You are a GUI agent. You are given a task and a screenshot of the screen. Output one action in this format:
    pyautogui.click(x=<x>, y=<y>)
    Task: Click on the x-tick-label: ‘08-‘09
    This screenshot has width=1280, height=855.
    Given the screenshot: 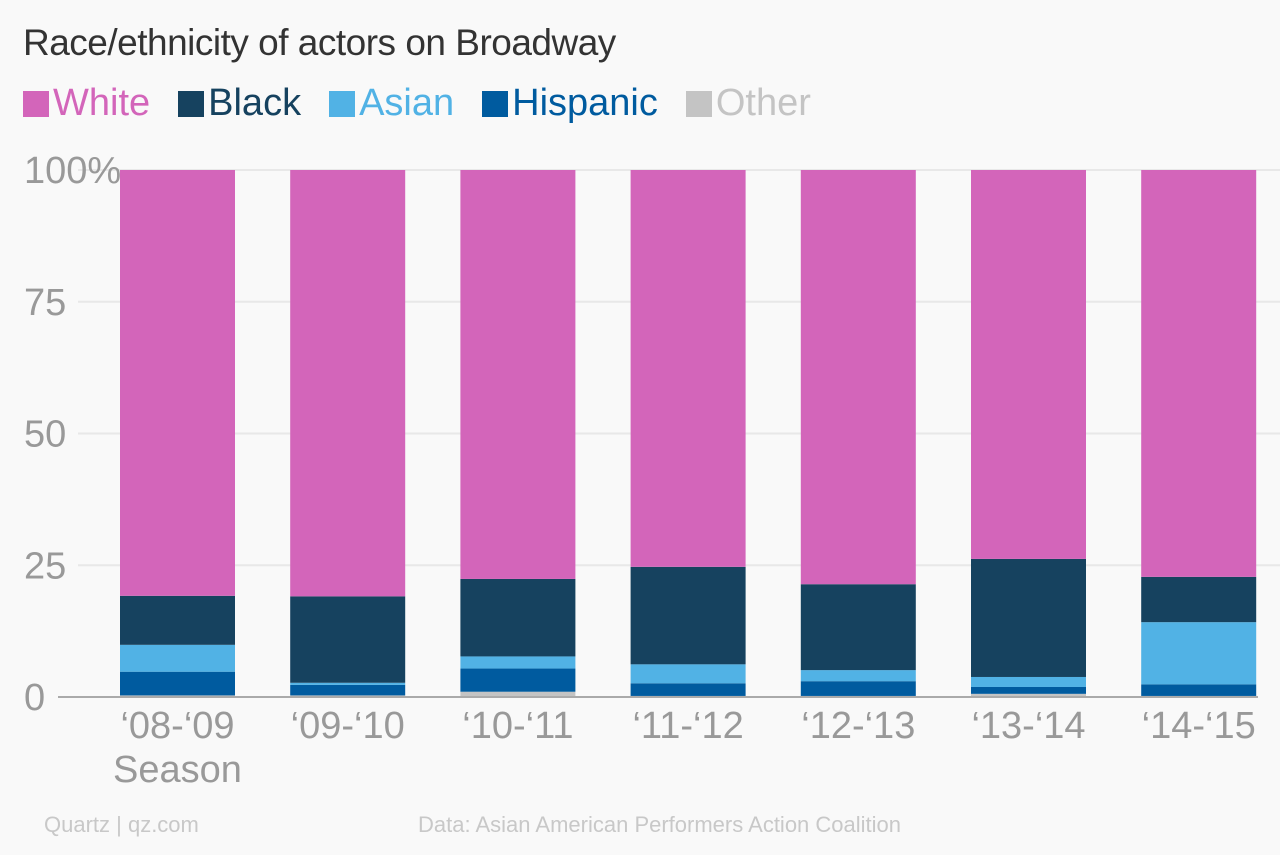 What is the action you would take?
    pyautogui.click(x=177, y=726)
    